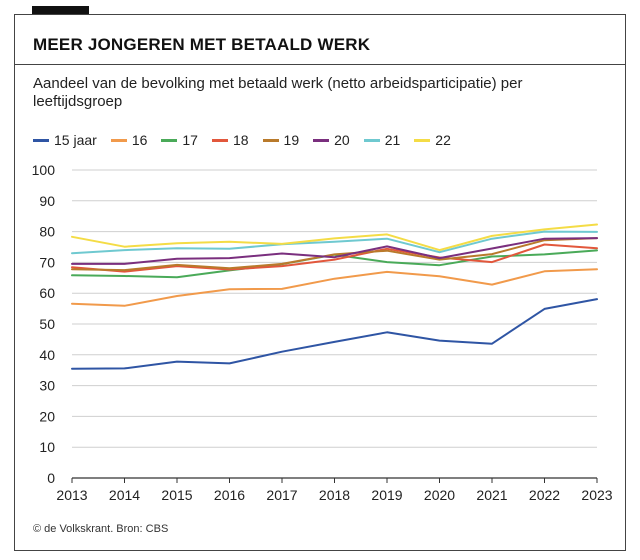 This screenshot has width=640, height=560. Describe the element at coordinates (44, 170) in the screenshot. I see `y-tick-label: 100` at that location.